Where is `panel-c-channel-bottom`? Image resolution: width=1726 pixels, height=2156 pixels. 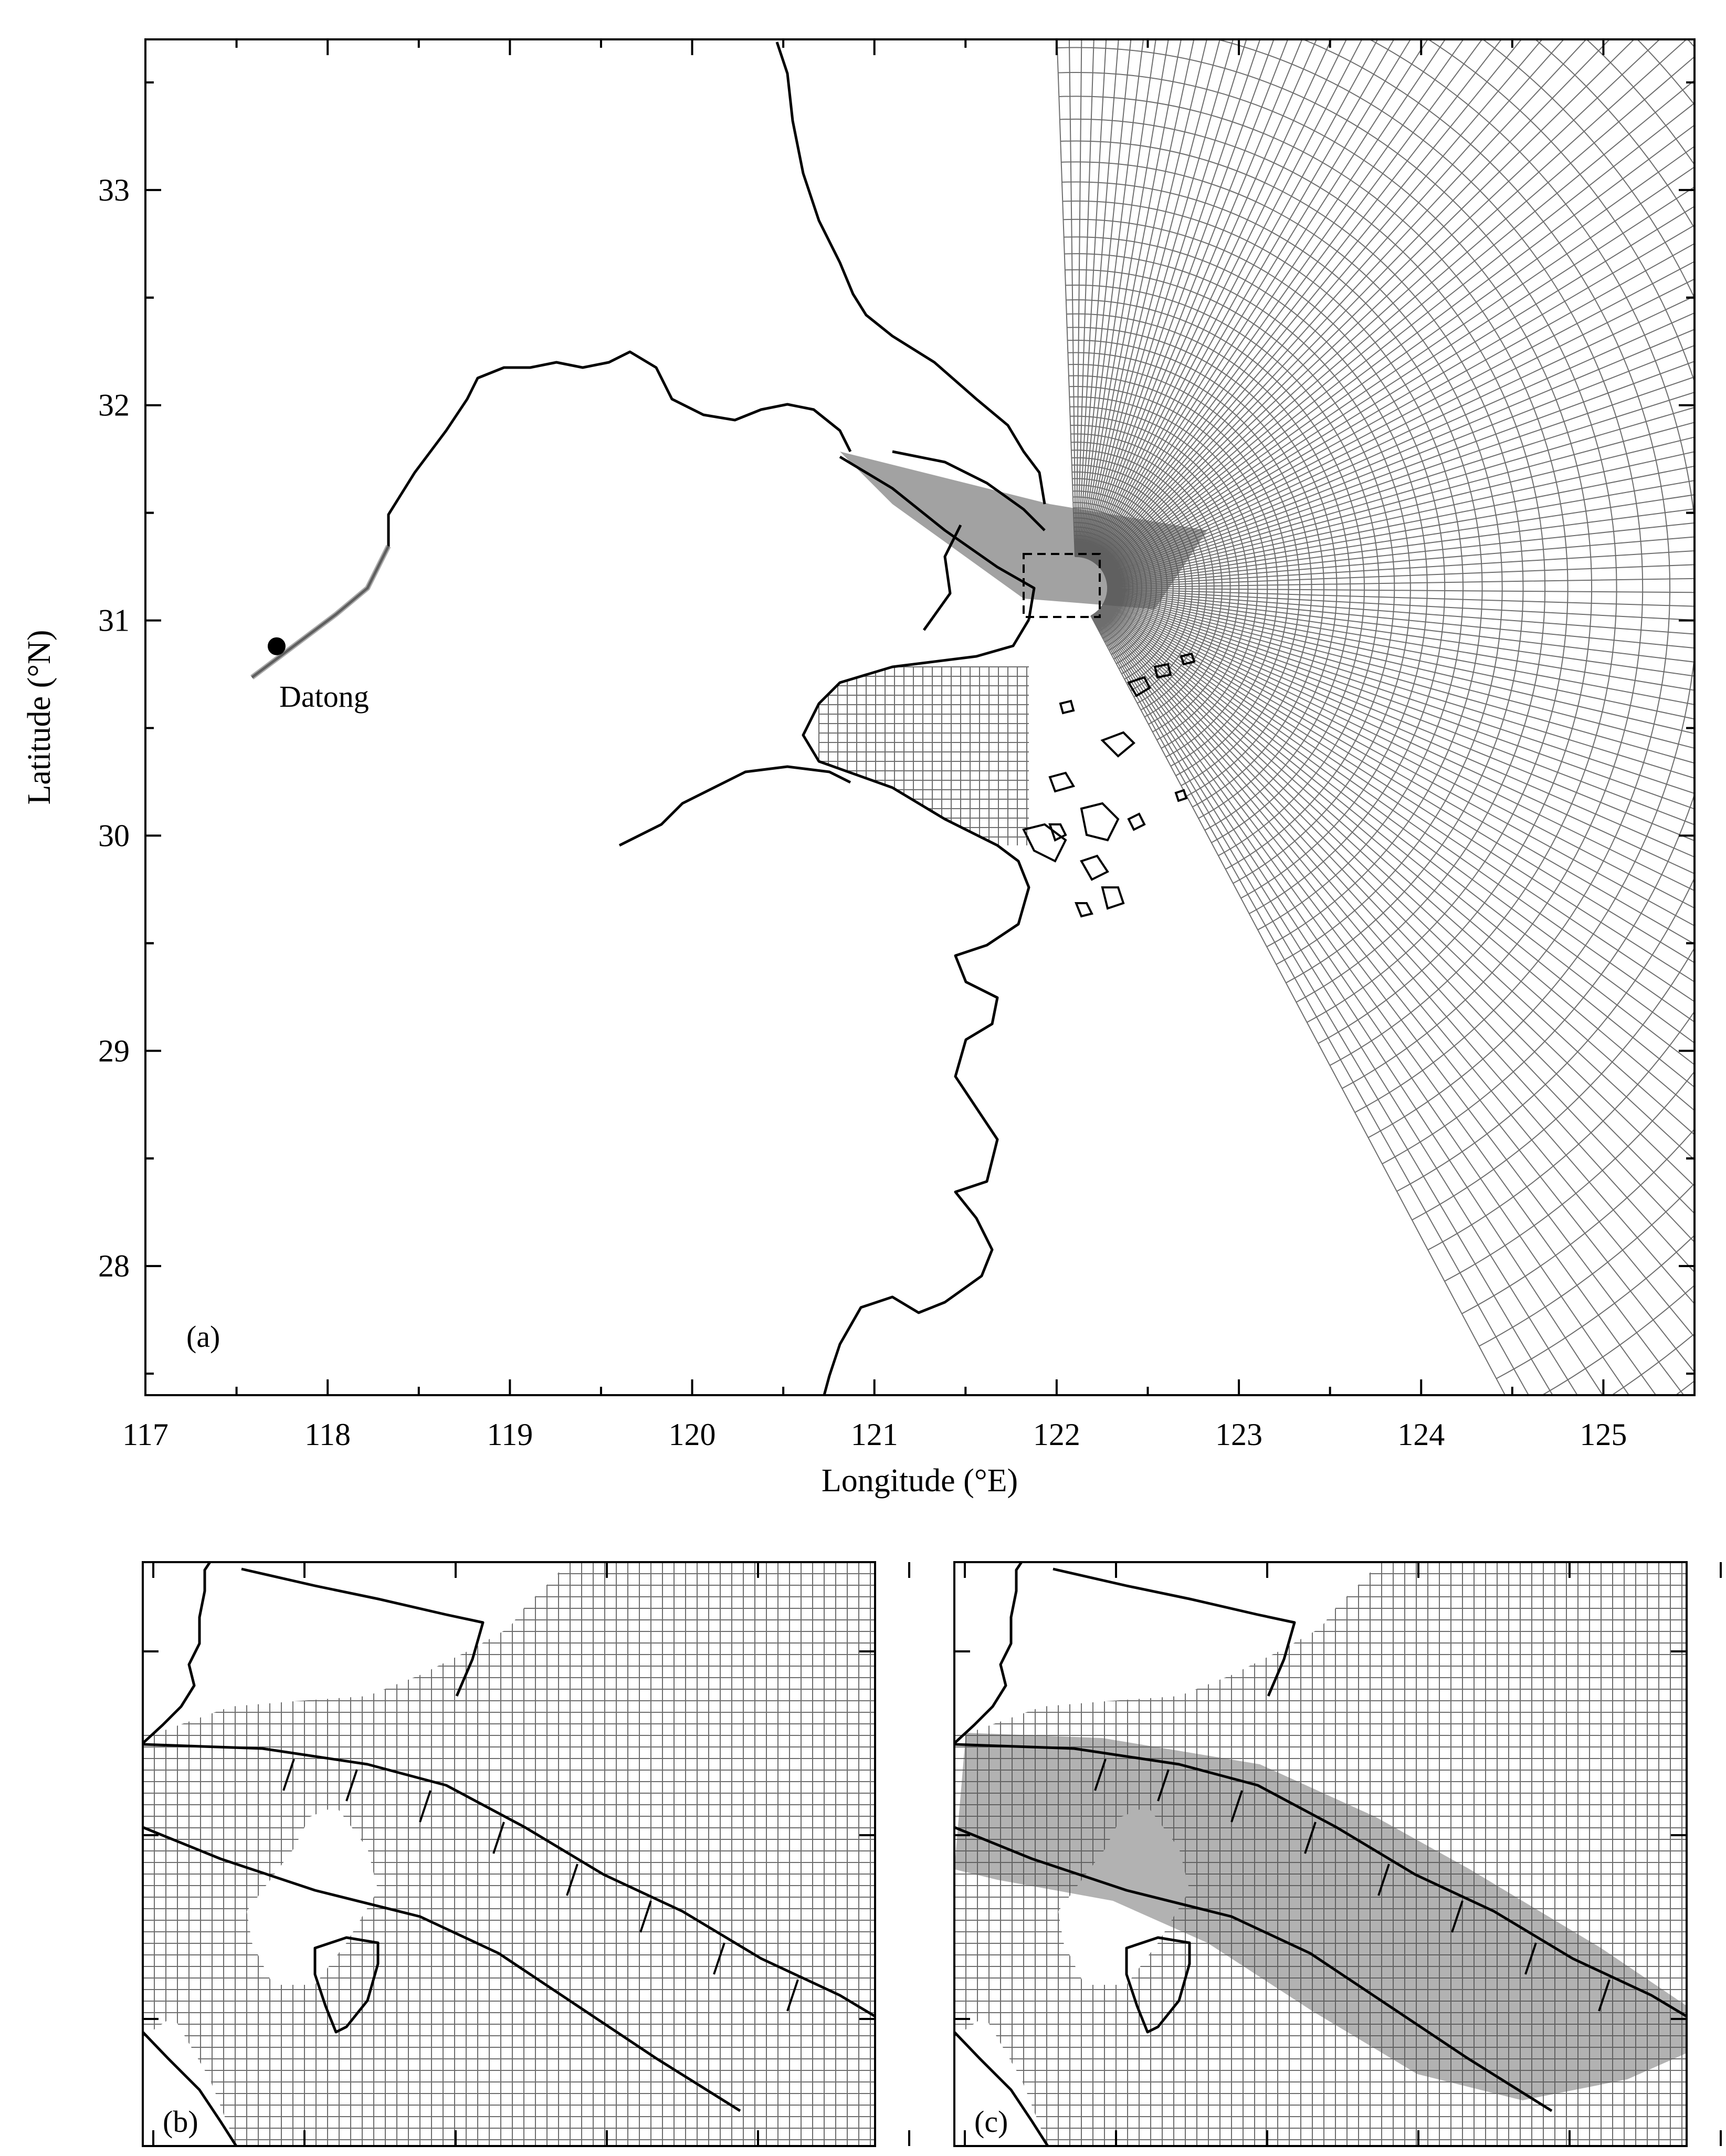
panel-c-channel-bottom is located at coordinates (1253, 1969).